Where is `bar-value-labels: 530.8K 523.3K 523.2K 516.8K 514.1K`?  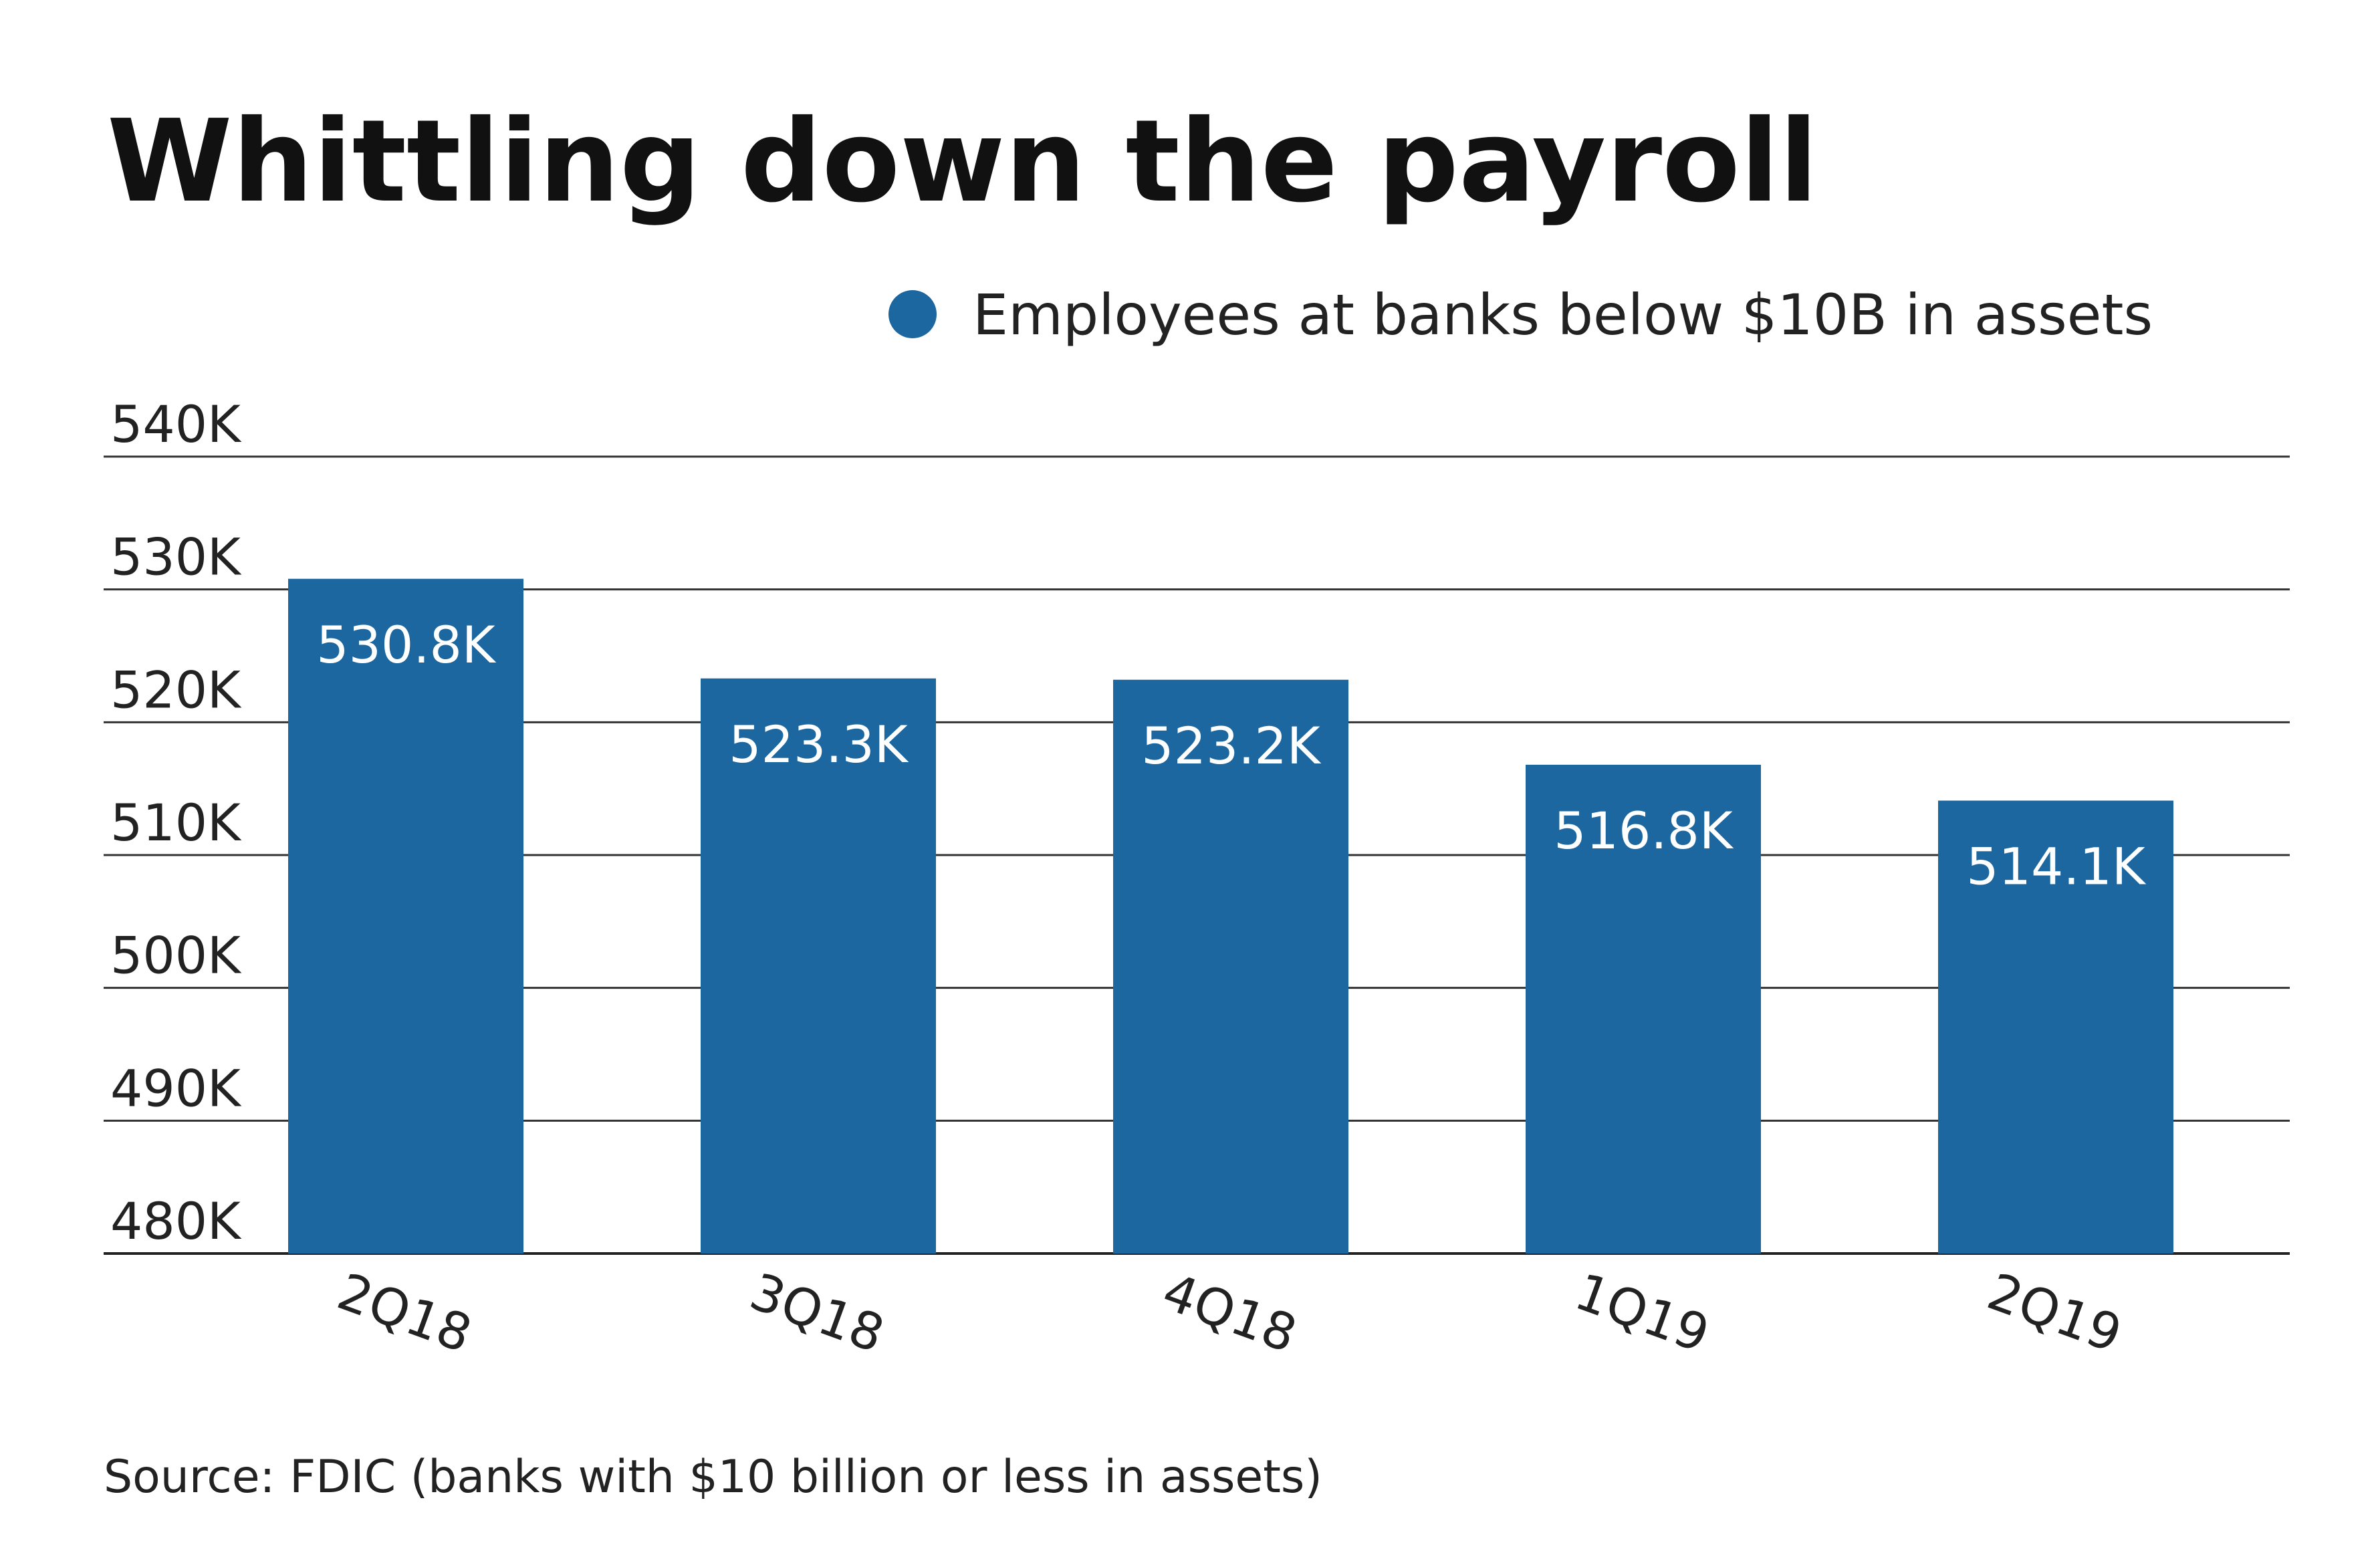 bar-value-labels: 530.8K 523.3K 523.2K 516.8K 514.1K is located at coordinates (1231, 756).